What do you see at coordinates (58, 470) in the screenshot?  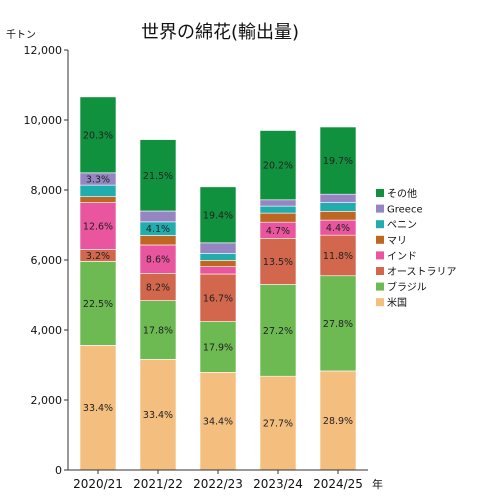 I see `y-tick-label: 0` at bounding box center [58, 470].